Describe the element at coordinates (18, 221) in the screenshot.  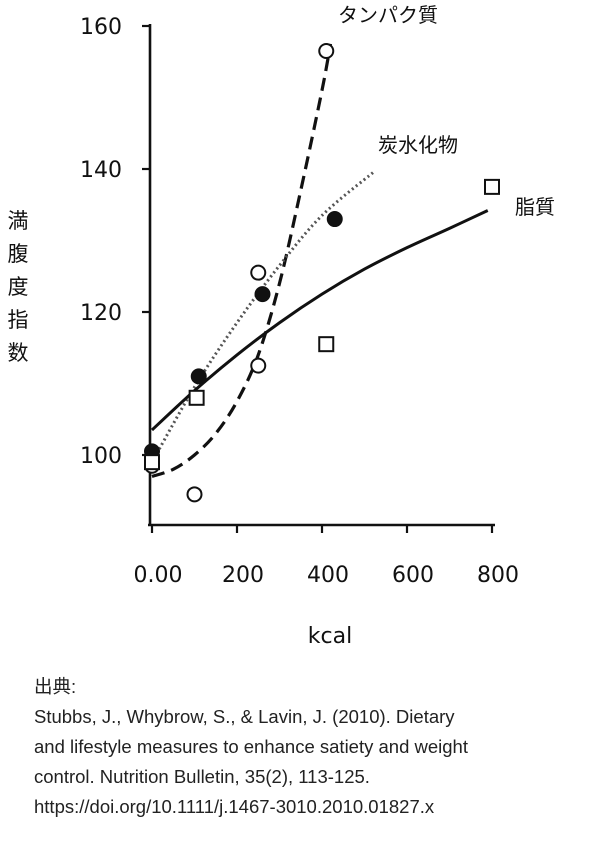
I see `y-axis-label-char: 満` at that location.